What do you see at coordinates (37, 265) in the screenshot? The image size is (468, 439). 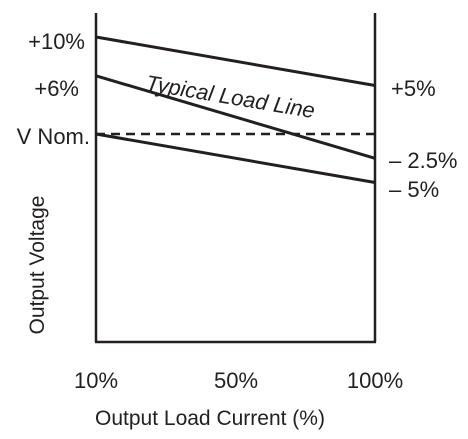 I see `y-axis-label: Output Voltage` at bounding box center [37, 265].